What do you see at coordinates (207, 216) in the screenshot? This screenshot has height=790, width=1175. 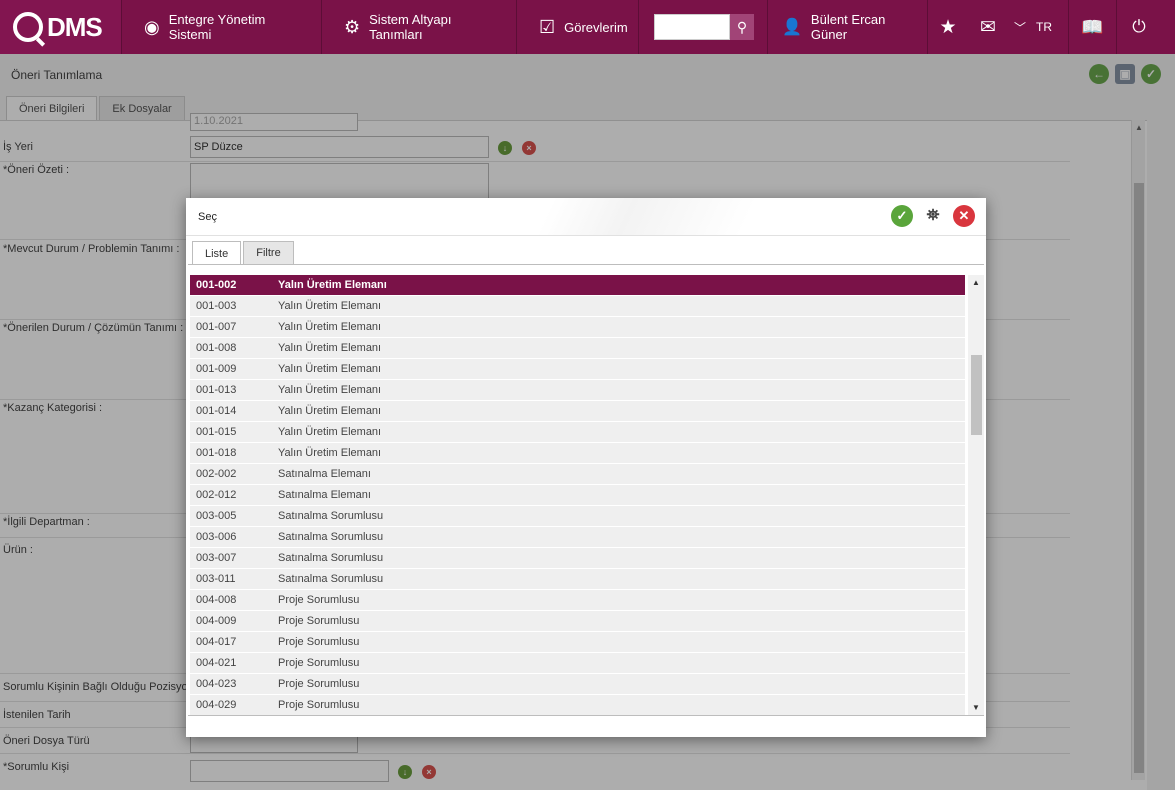 I see `dialog-title: Seç` at bounding box center [207, 216].